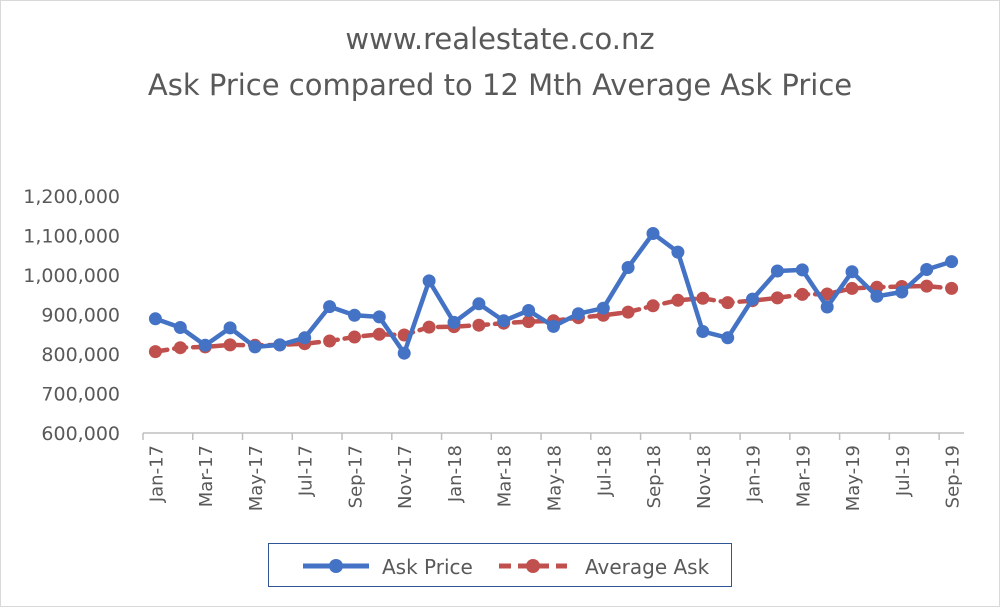  I want to click on chart-title: www.realestate.co.nz, so click(500, 39).